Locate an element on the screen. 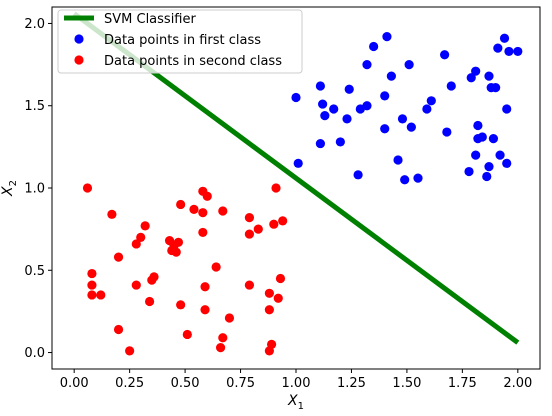 Image resolution: width=552 pixels, height=416 pixels. y-tick-label: 2.0 is located at coordinates (34, 24).